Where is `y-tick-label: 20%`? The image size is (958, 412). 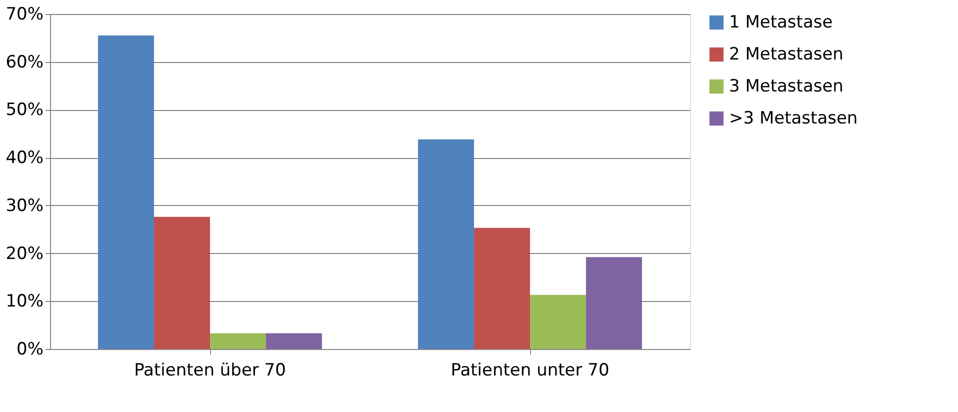
y-tick-label: 20% is located at coordinates (25, 254).